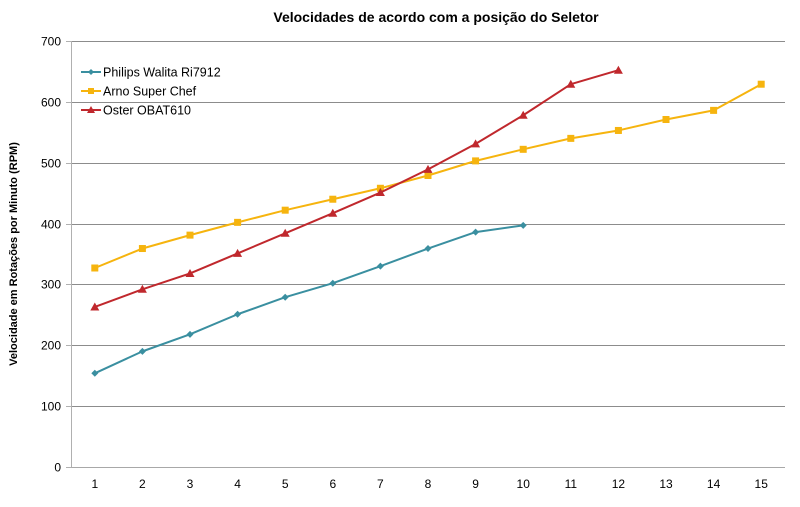 The height and width of the screenshot is (507, 800). Describe the element at coordinates (94, 484) in the screenshot. I see `x-tick-label: 1` at that location.